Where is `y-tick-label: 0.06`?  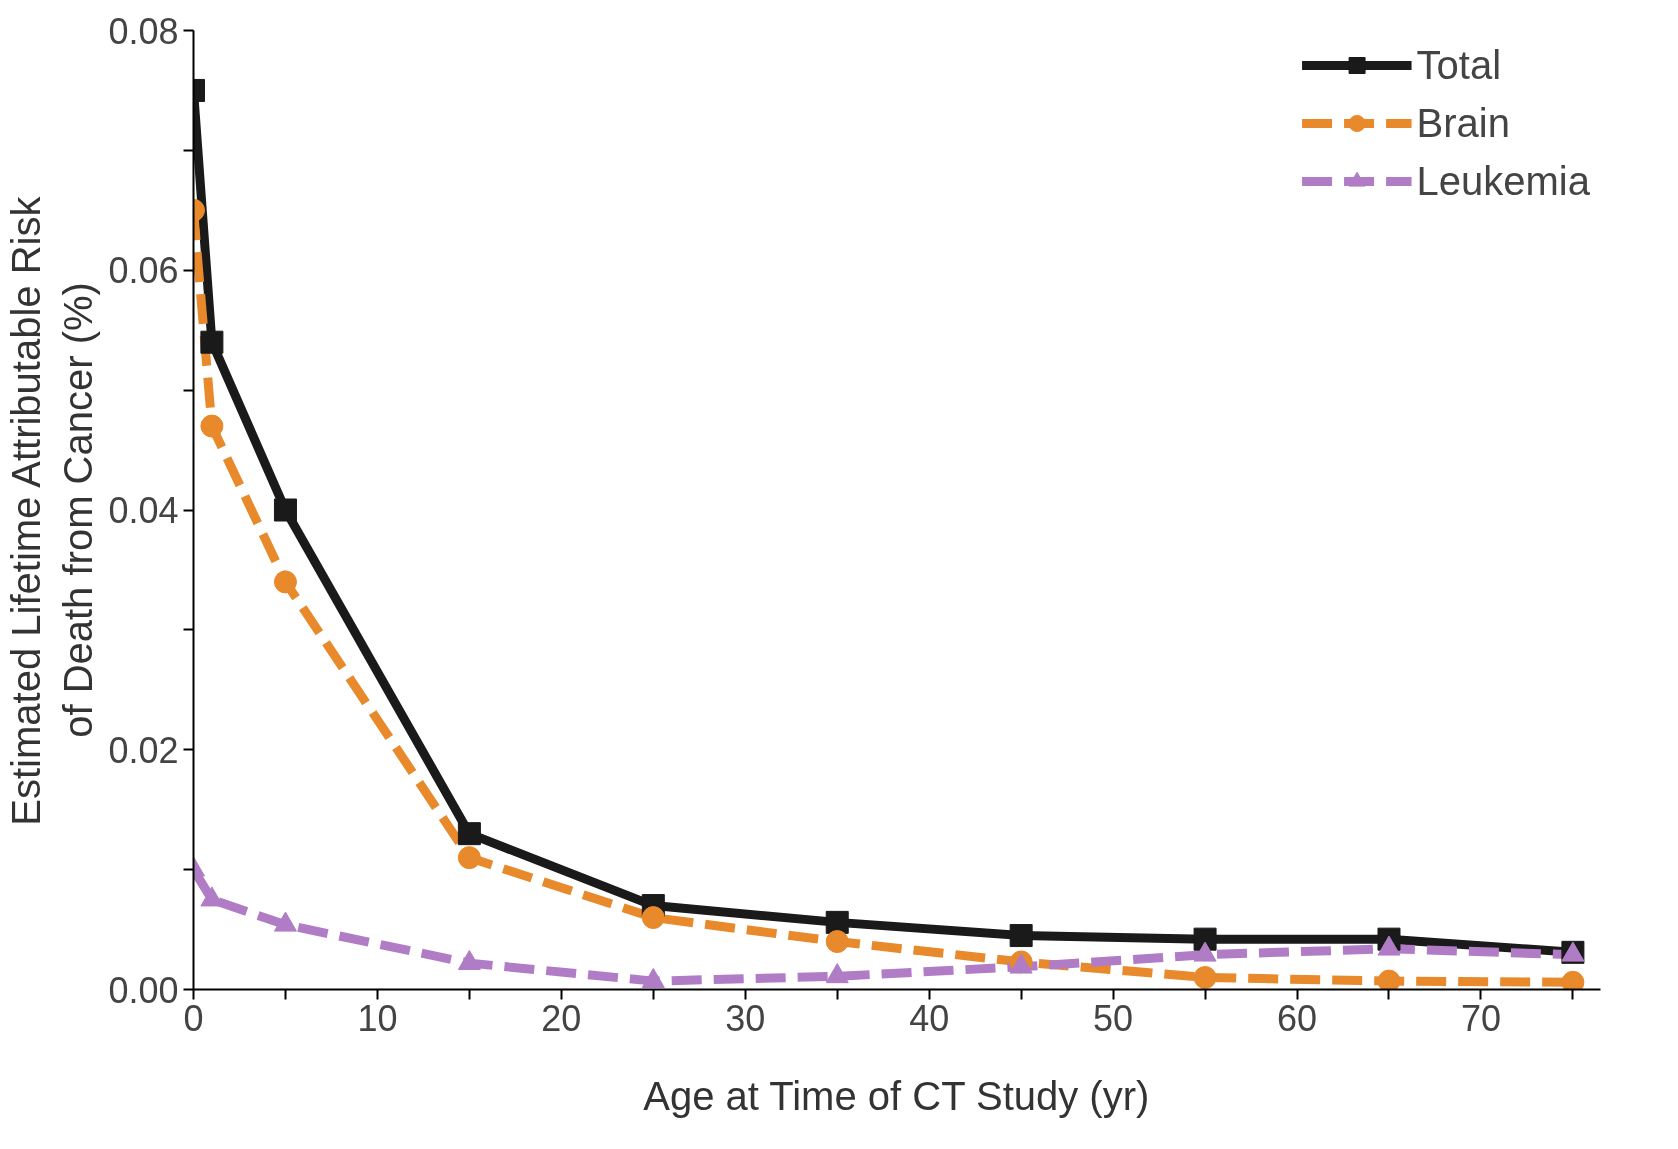 y-tick-label: 0.06 is located at coordinates (143, 271).